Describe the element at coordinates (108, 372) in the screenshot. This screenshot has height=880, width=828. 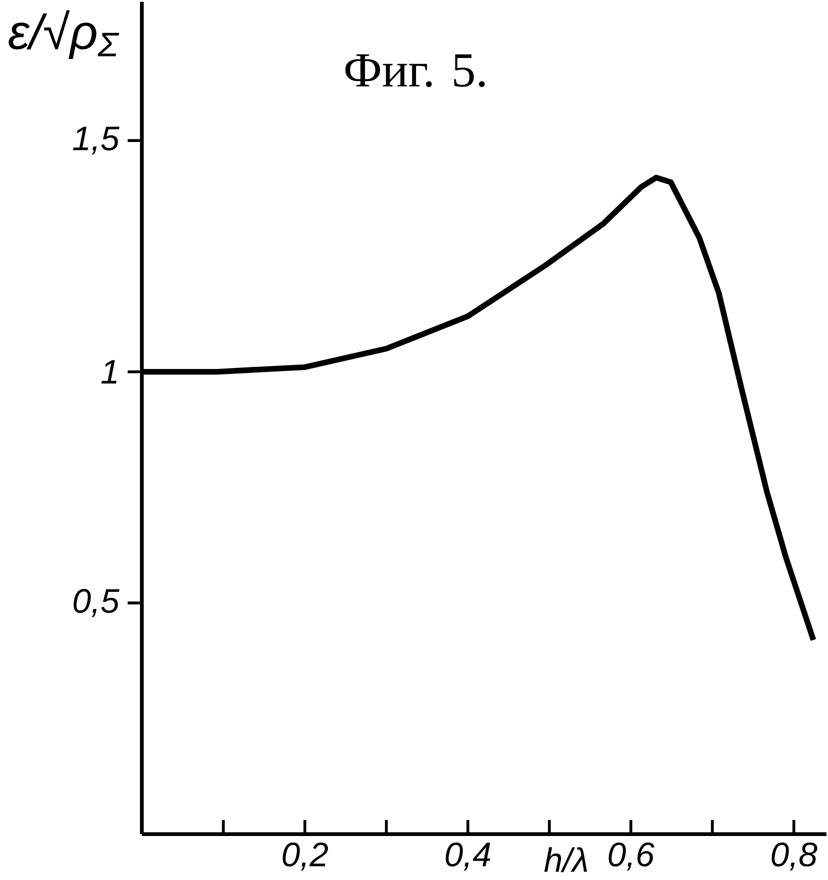
I see `y-tick-label: 1` at that location.